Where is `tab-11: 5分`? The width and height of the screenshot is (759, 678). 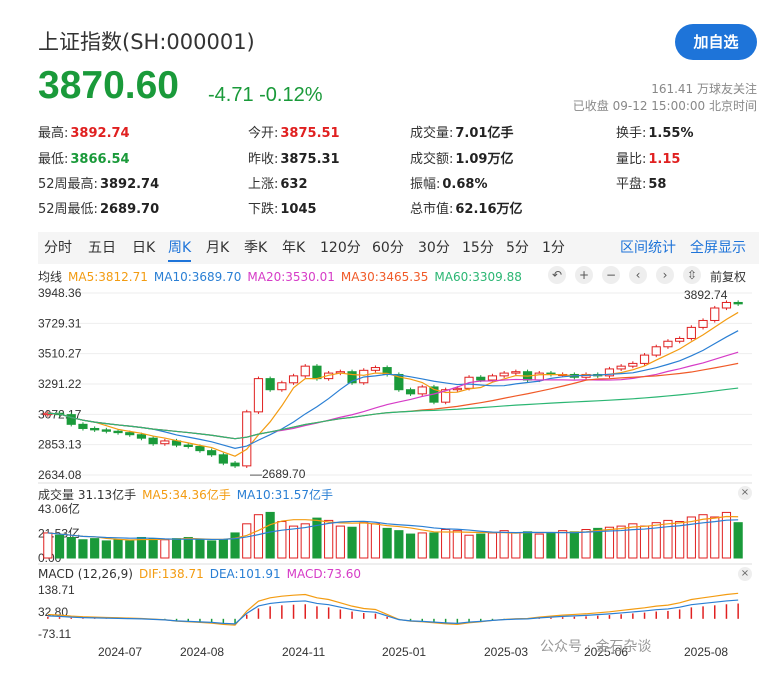
tab-11: 5分 is located at coordinates (517, 248).